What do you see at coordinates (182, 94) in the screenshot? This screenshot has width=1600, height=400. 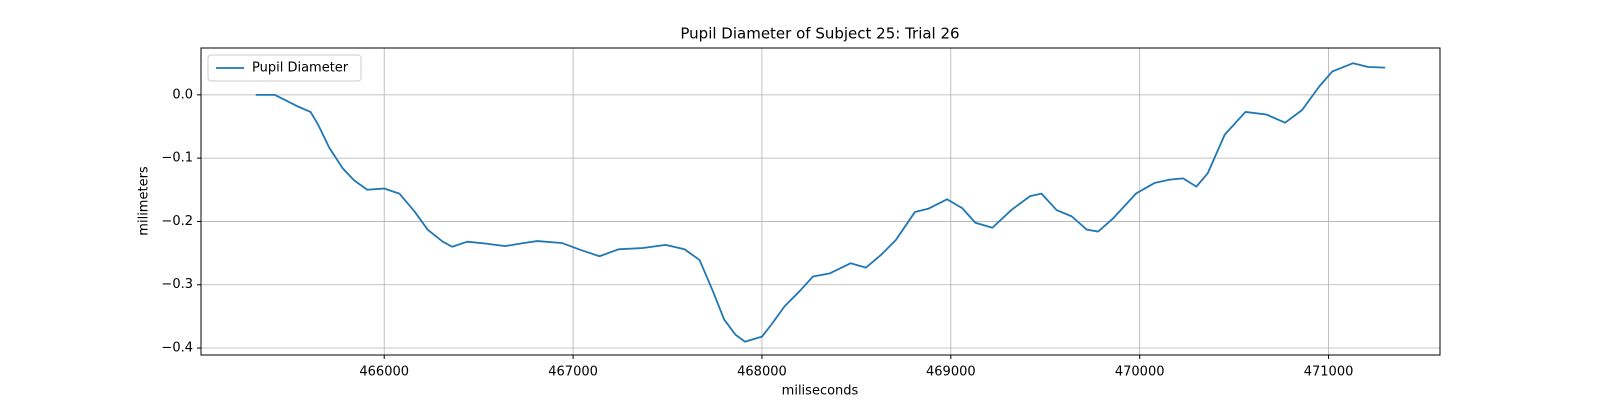 I see `y-tick-label: 0.0` at bounding box center [182, 94].